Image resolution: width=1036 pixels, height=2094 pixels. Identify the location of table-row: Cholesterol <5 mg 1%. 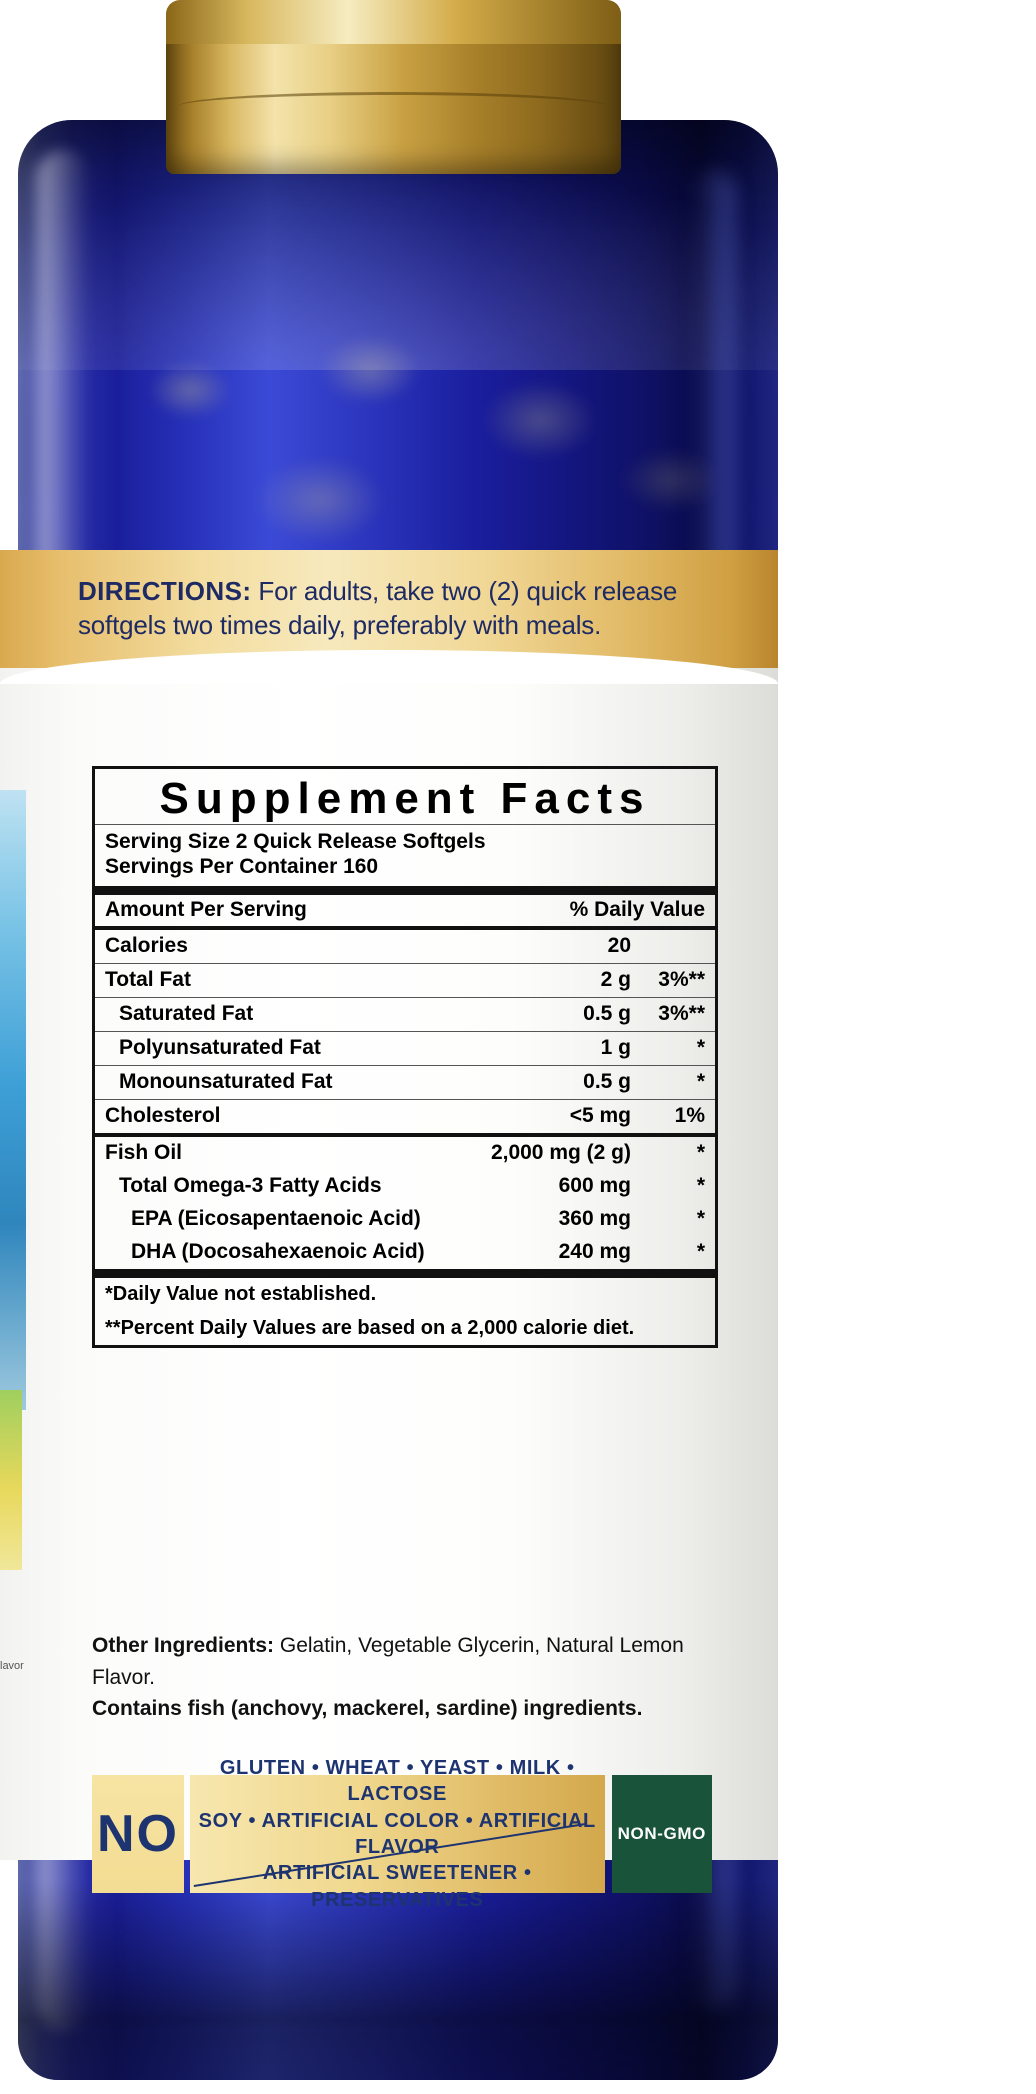
(405, 1116).